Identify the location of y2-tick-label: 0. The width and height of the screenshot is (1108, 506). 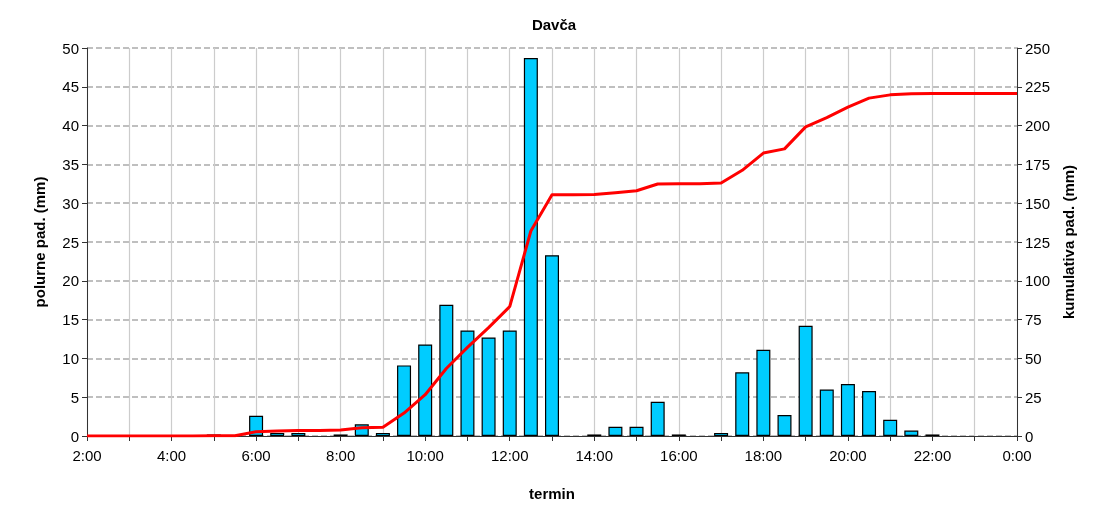
(1029, 436).